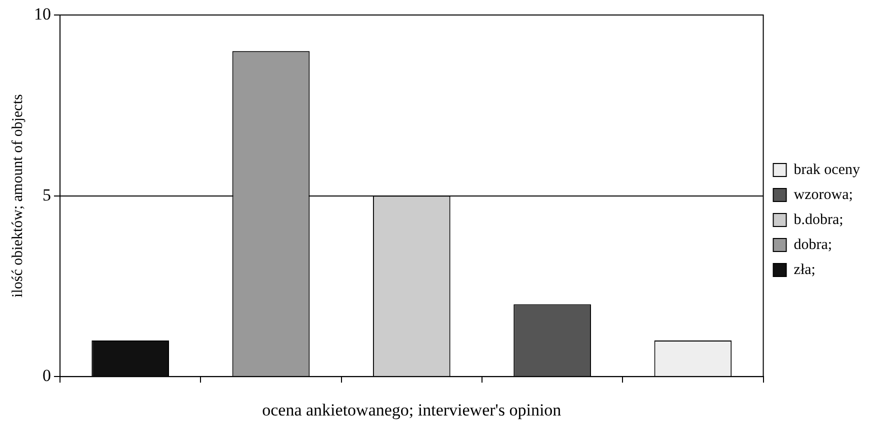 This screenshot has height=430, width=880. I want to click on legend-label: dobra;, so click(813, 244).